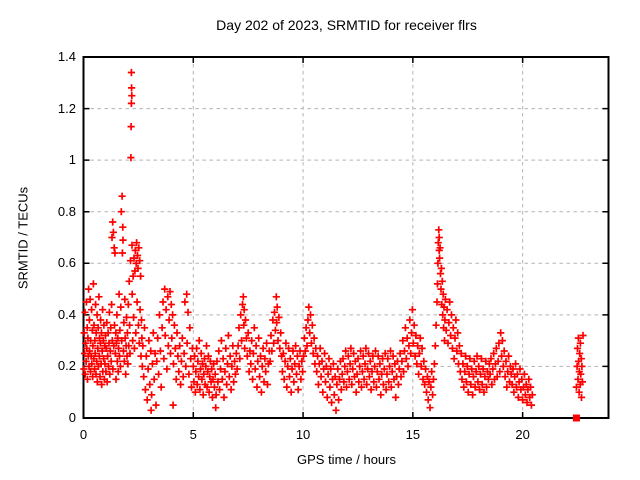 This screenshot has height=480, width=640. What do you see at coordinates (72, 160) in the screenshot?
I see `y-tick-label: 1` at bounding box center [72, 160].